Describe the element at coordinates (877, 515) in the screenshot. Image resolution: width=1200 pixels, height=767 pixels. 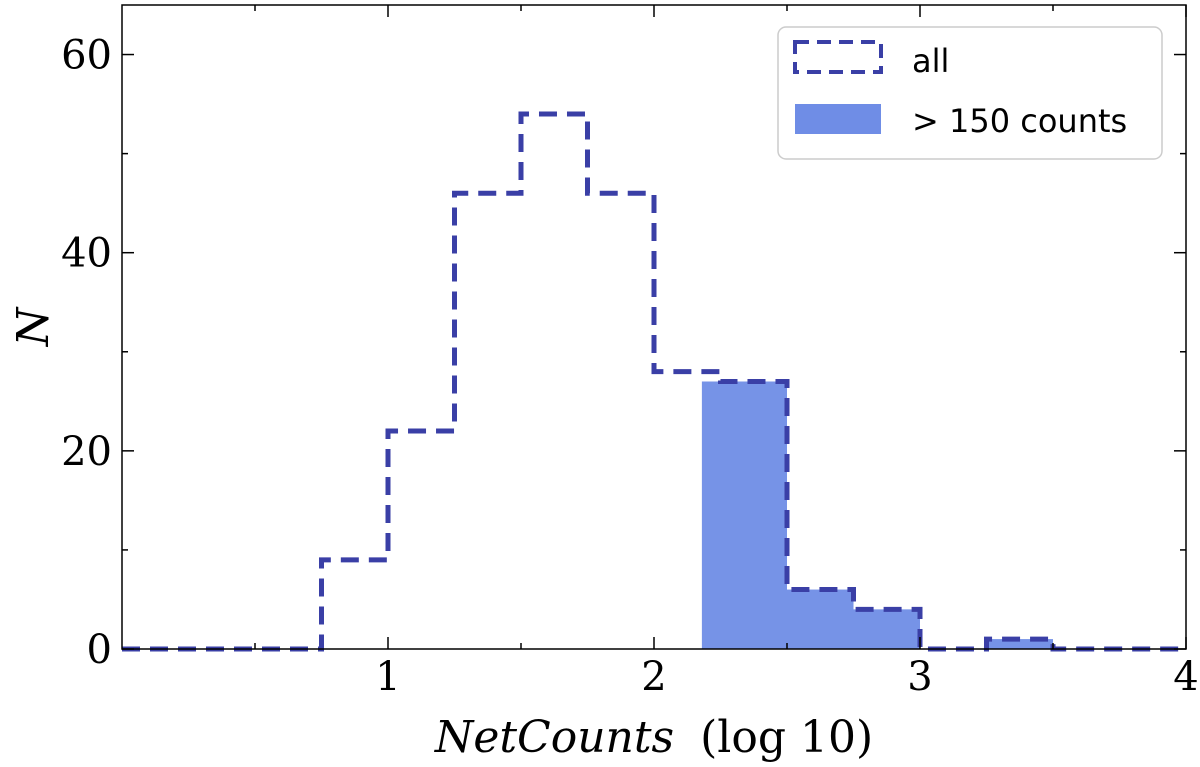
I see `filled-bars-layer` at that location.